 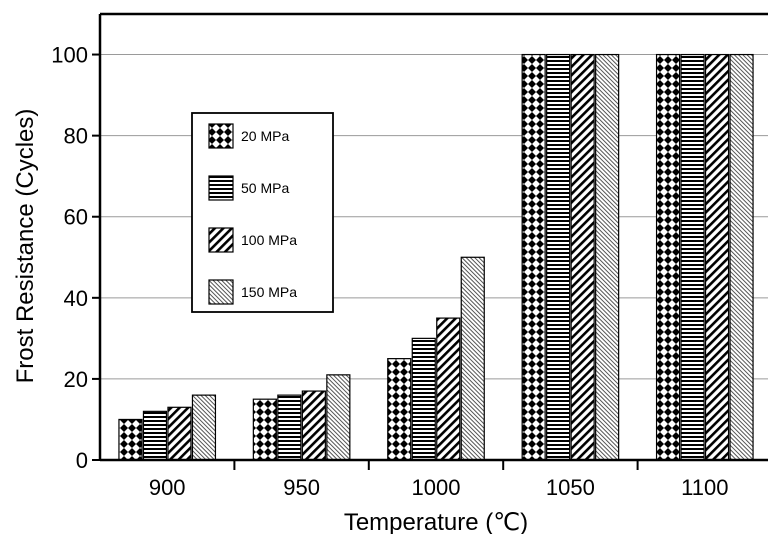 What do you see at coordinates (717, 257) in the screenshot?
I see `bar-1100-100-mpa` at bounding box center [717, 257].